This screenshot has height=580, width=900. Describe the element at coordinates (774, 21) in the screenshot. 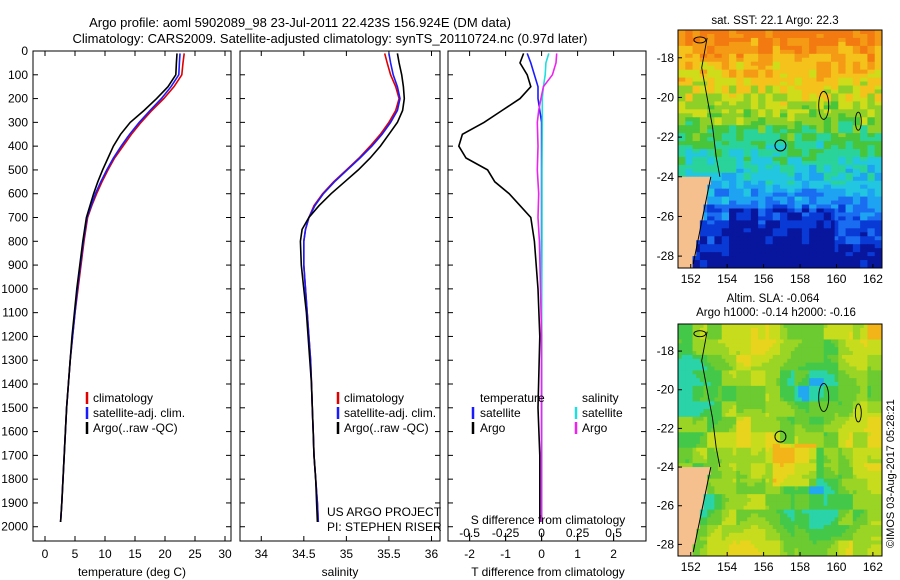

I see `sst-map-title: sat. SST: 22.1 Argo: 22.3` at that location.